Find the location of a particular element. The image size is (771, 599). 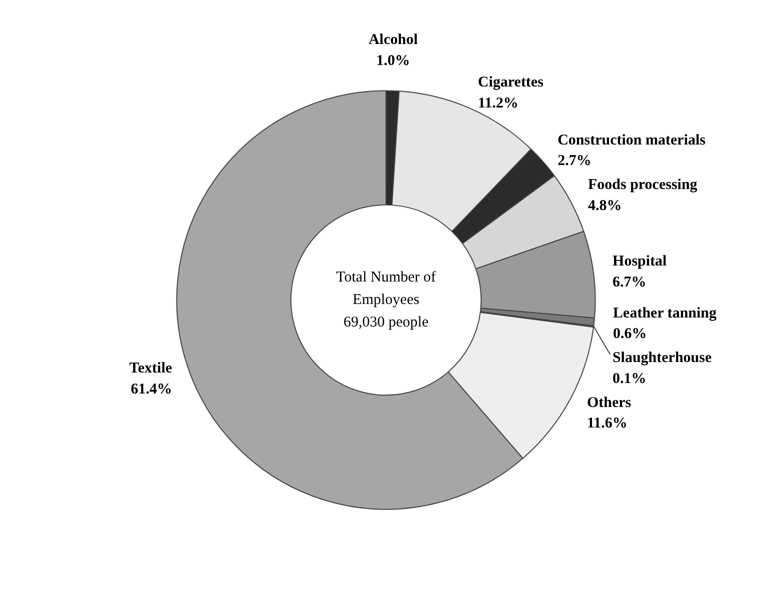

slice-label: Foods processing is located at coordinates (643, 185).